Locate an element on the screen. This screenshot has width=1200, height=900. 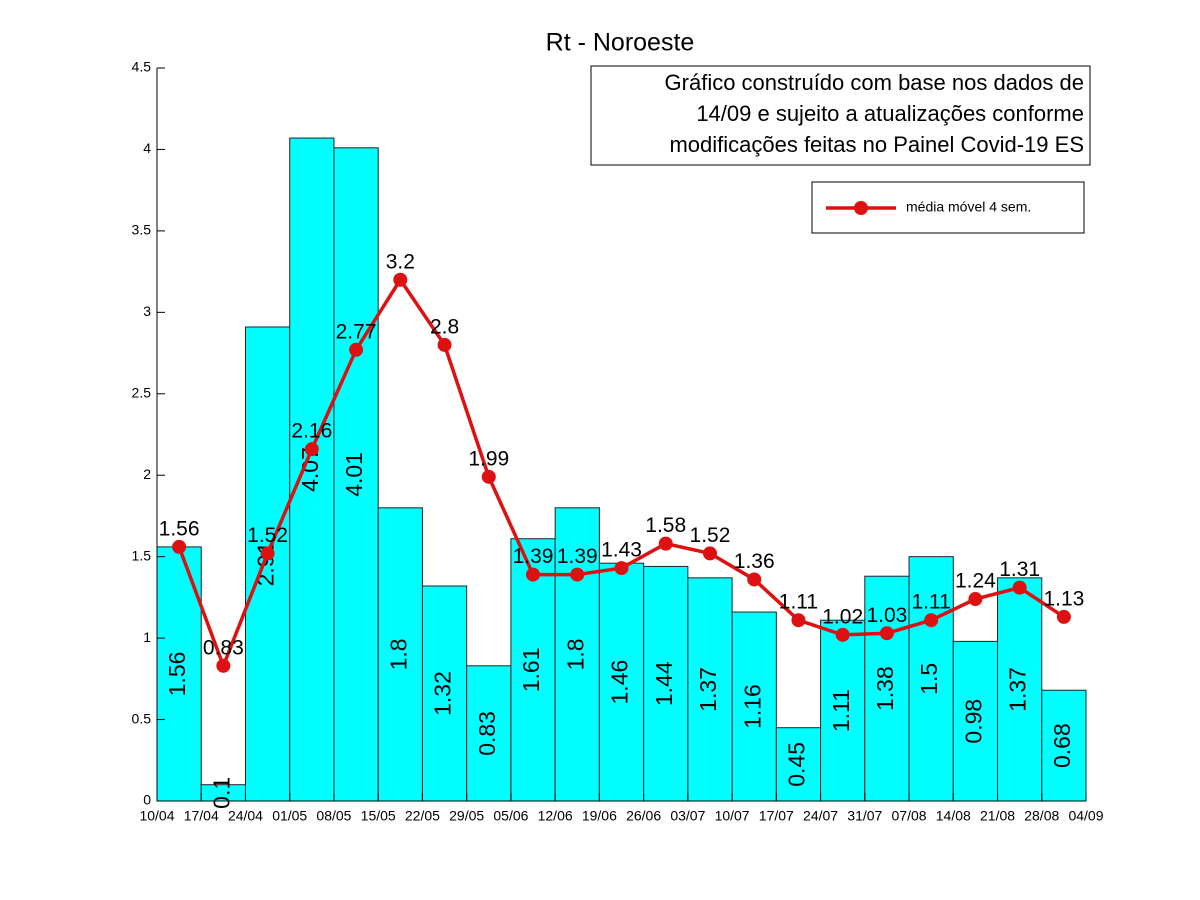
x-tick-label: 24/04 is located at coordinates (245, 816).